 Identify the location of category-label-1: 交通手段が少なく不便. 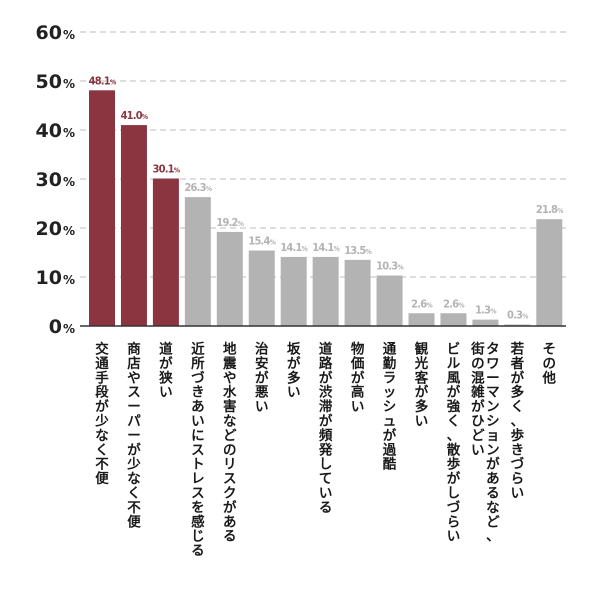
(101, 414).